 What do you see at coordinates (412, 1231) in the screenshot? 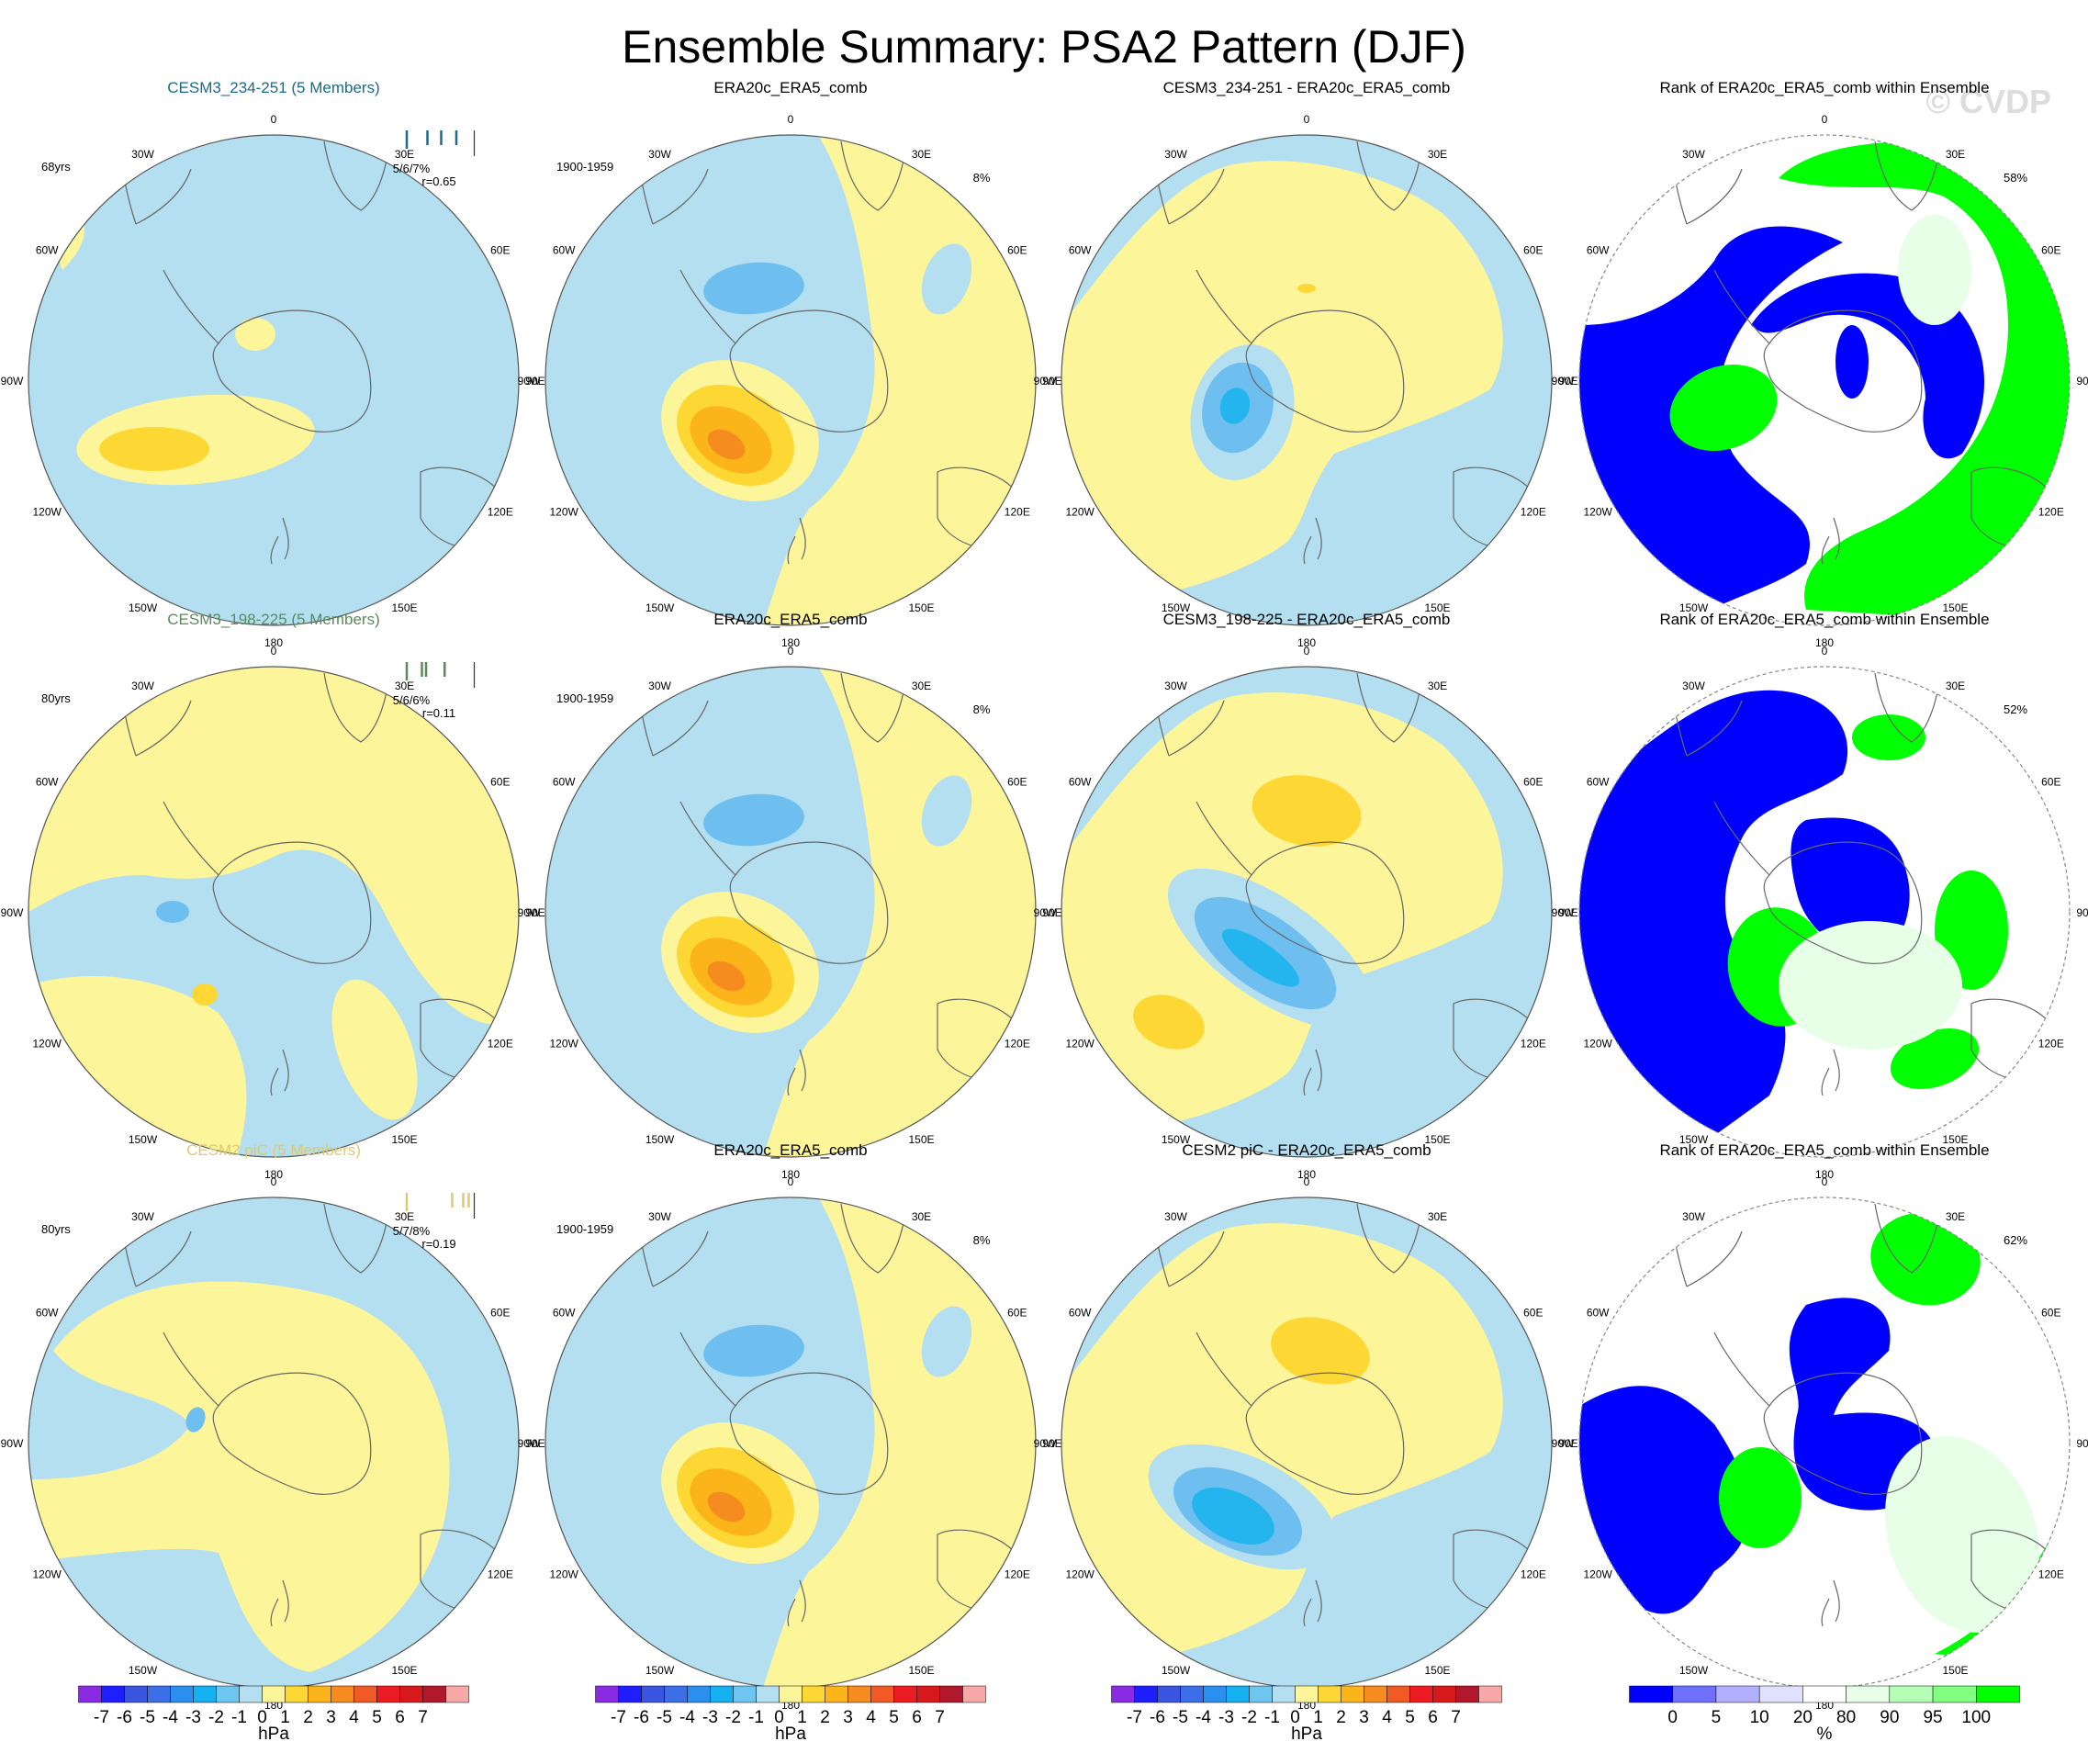
I see `ensemble-stat: 5/7/8%` at bounding box center [412, 1231].